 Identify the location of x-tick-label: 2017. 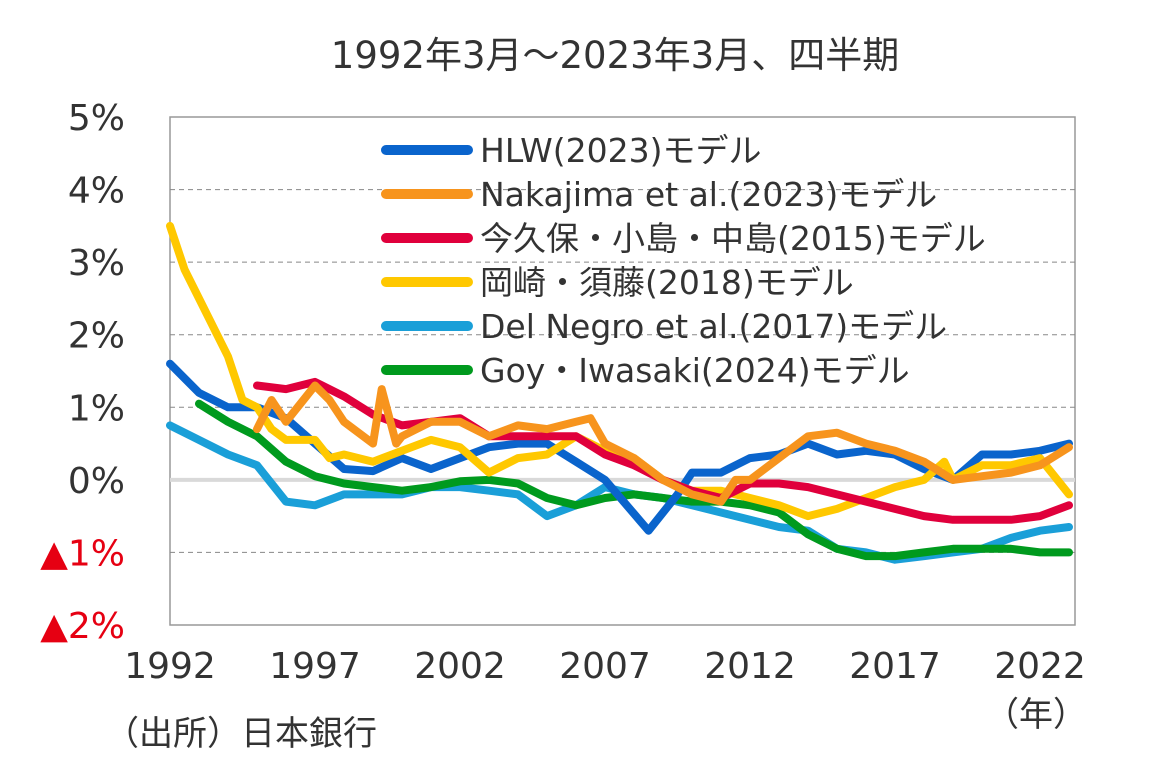
(895, 666).